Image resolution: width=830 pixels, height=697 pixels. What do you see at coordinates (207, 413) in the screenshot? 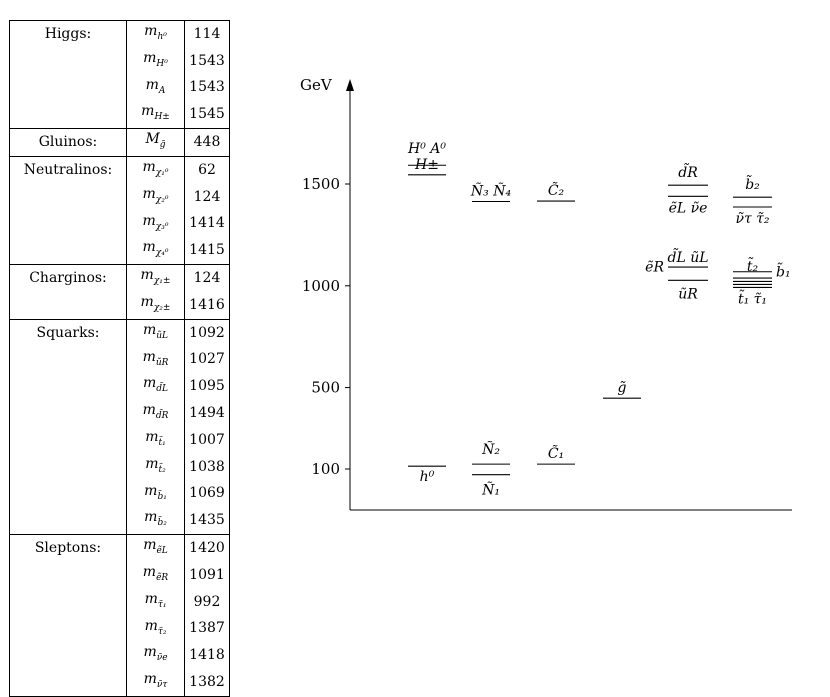
I see `mass-value-cell: 1494` at bounding box center [207, 413].